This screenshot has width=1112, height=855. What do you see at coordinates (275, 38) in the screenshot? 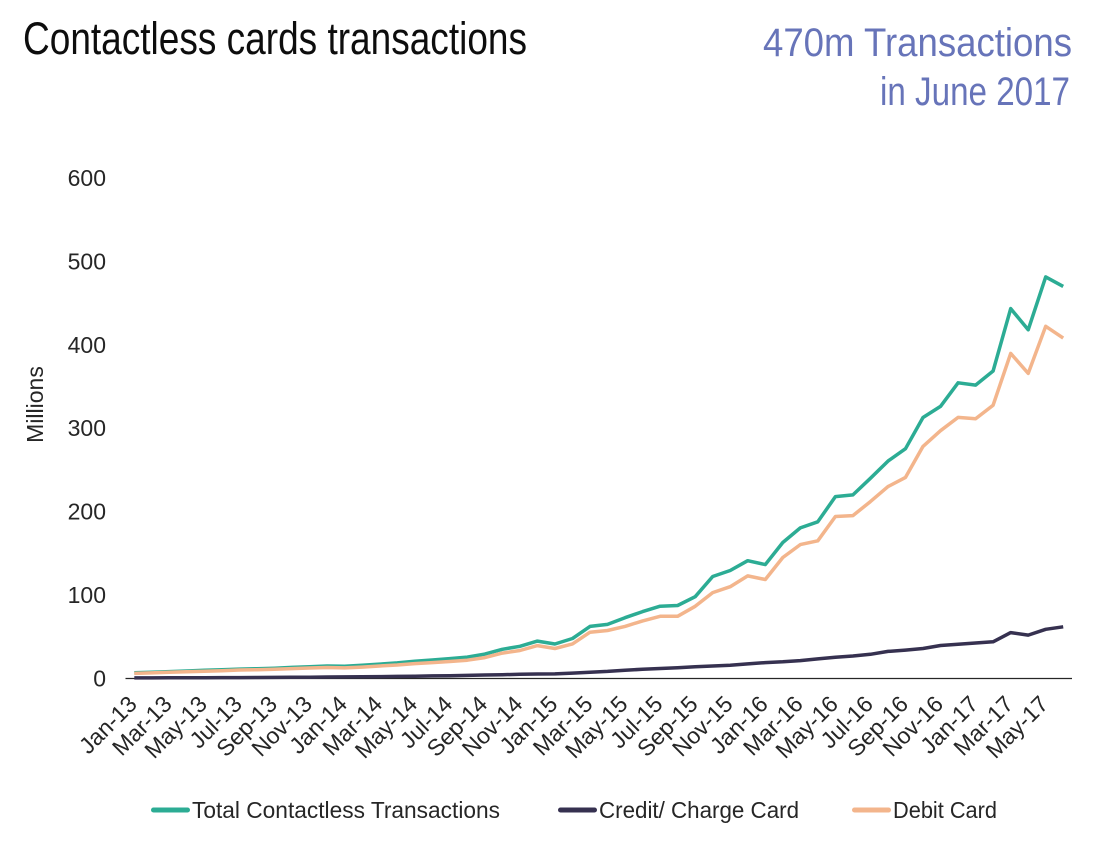
I see `svg-text: Contactless cards transactions` at bounding box center [275, 38].